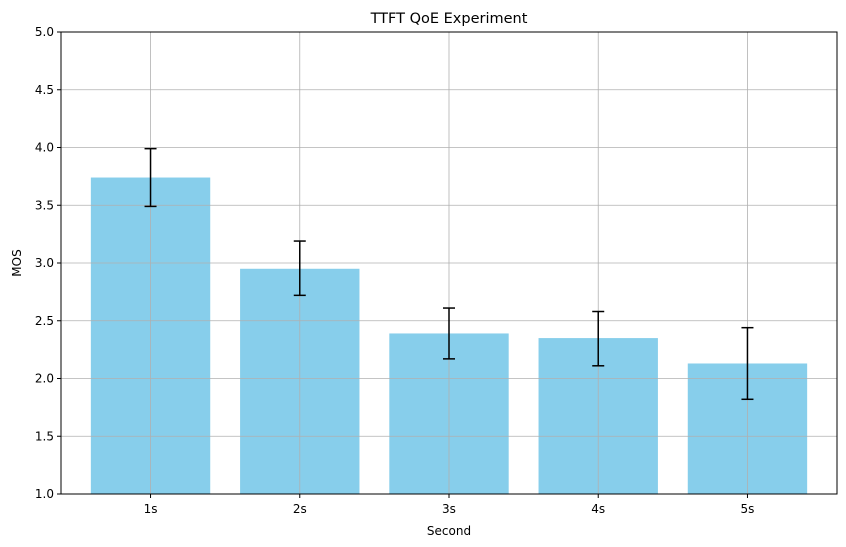  Describe the element at coordinates (44, 379) in the screenshot. I see `y-tick-label-2.0: 2.0` at that location.